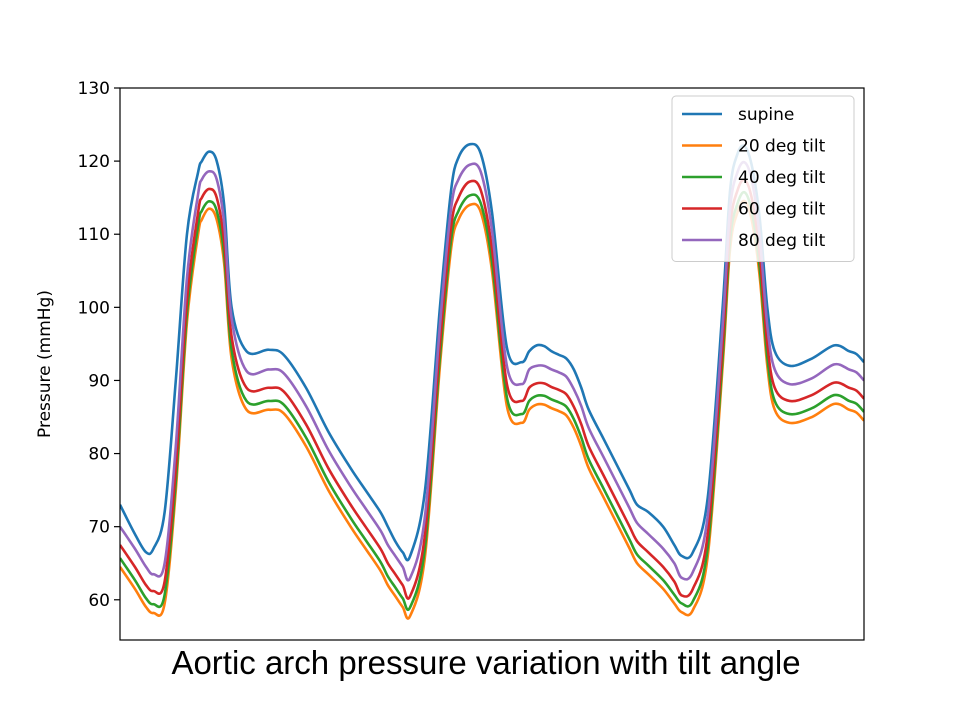 The width and height of the screenshot is (960, 720). What do you see at coordinates (94, 308) in the screenshot?
I see `y-tick-label: 100` at bounding box center [94, 308].